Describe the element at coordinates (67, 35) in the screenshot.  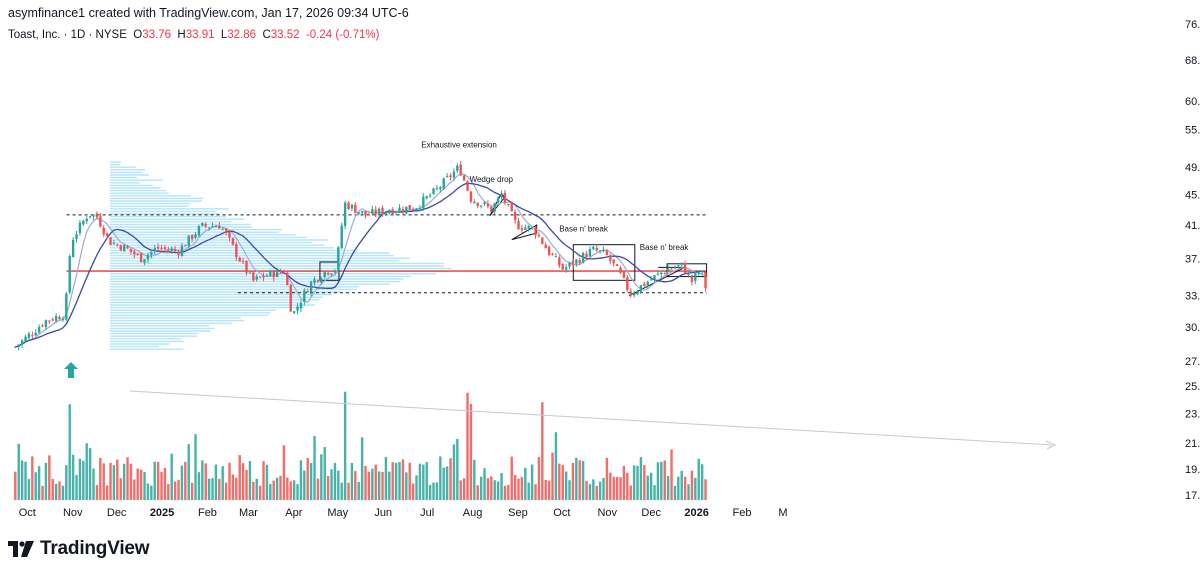
I see `legend-symbol: Toast, Inc. · 1D · NYSE` at that location.